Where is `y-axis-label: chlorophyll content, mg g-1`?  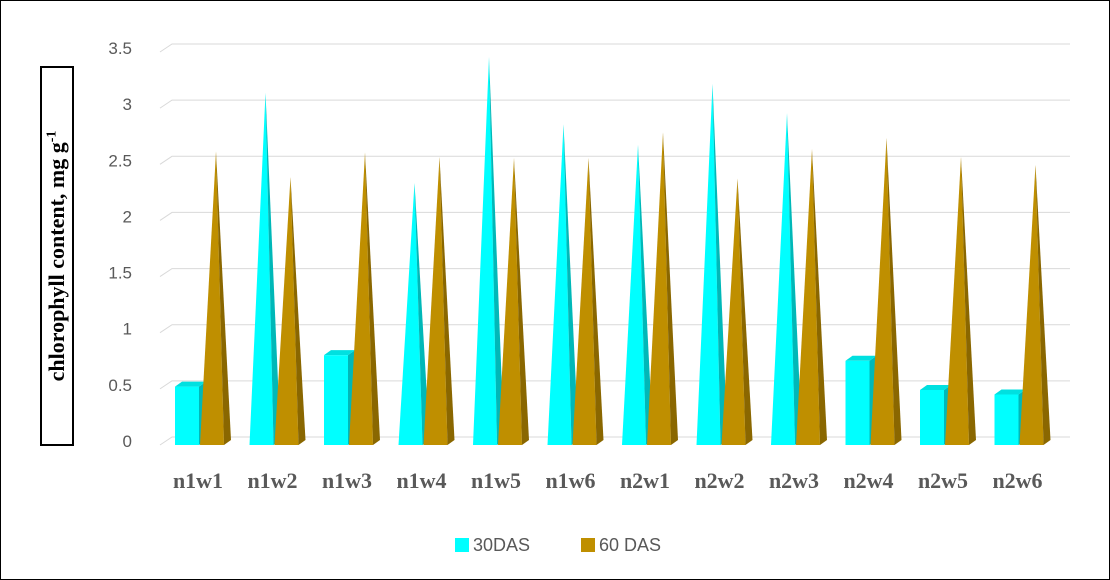
y-axis-label: chlorophyll content, mg g-1 is located at coordinates (57, 256).